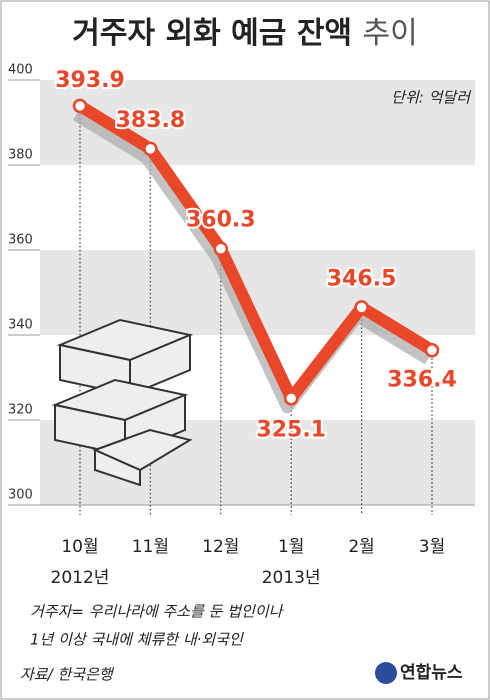  What do you see at coordinates (79, 547) in the screenshot?
I see `x-tick-label: 10월` at bounding box center [79, 547].